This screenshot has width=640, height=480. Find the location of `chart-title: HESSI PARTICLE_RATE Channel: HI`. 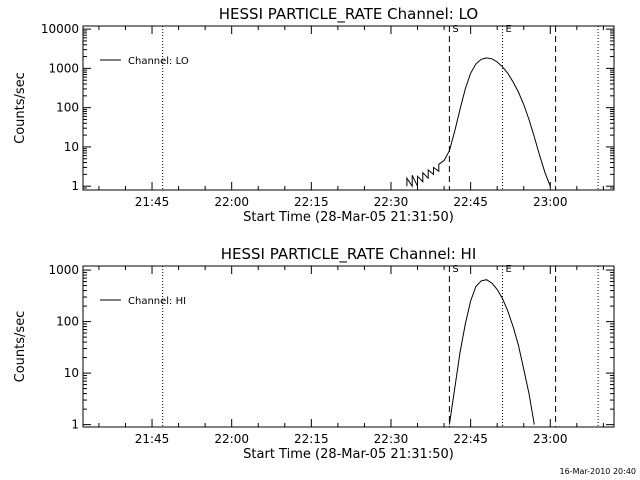

chart-title: HESSI PARTICLE_RATE Channel: HI is located at coordinates (349, 254).